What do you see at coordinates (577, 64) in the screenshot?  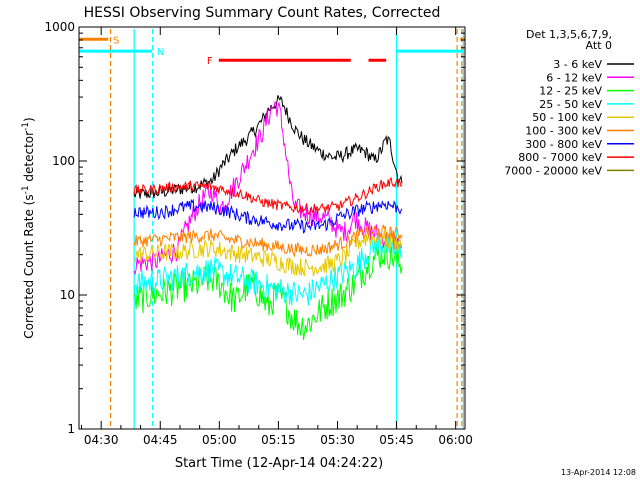 I see `legend-label-3-6-kev: 3 - 6 keV` at bounding box center [577, 64].